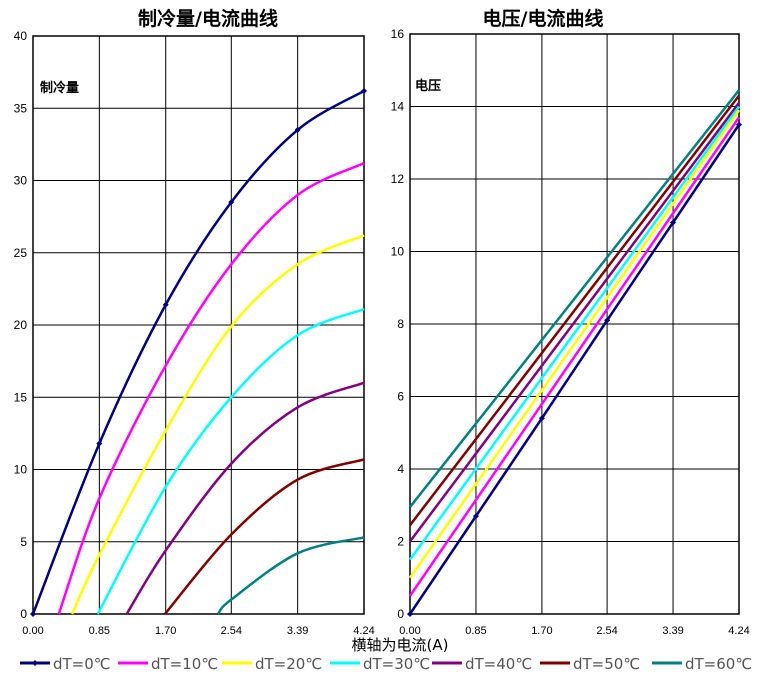 The width and height of the screenshot is (765, 683). I want to click on y-tick-label: 16, so click(398, 34).